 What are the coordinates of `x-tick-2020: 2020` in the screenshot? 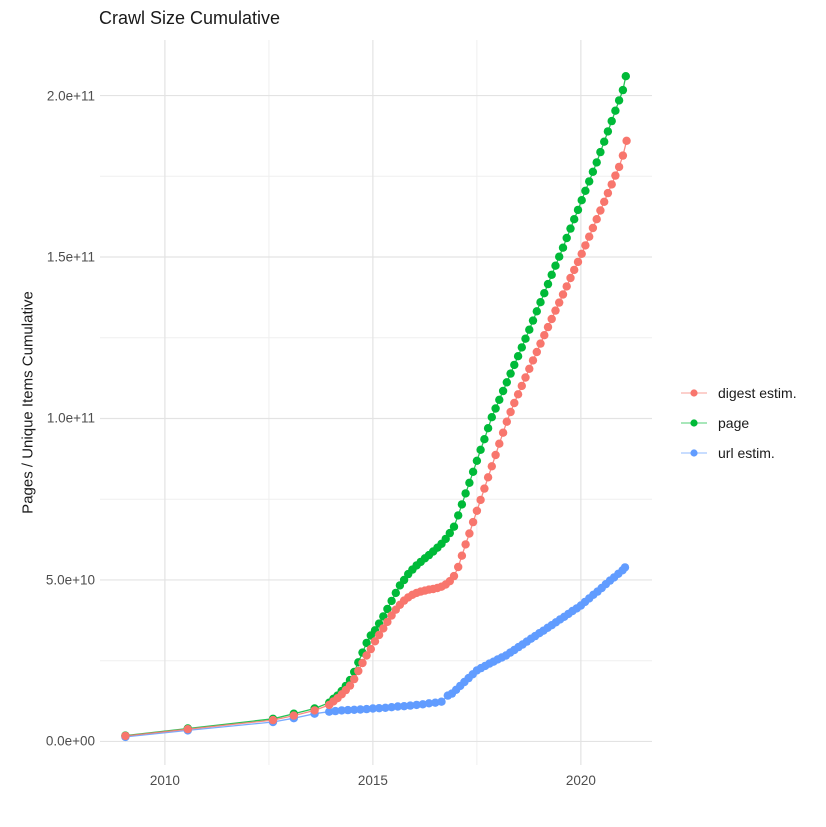 It's located at (580, 780).